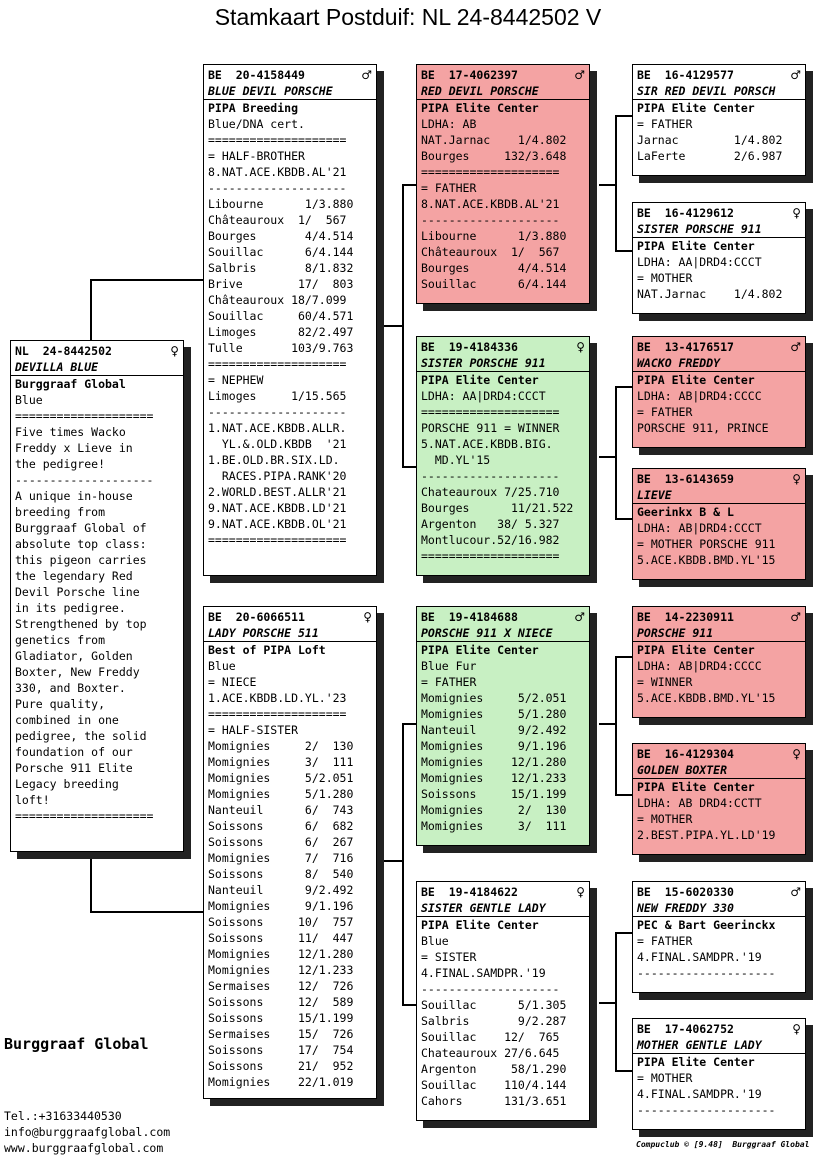 Image resolution: width=816 pixels, height=1172 pixels. What do you see at coordinates (277, 396) in the screenshot?
I see `card-line: Limoges 1/15.565` at bounding box center [277, 396].